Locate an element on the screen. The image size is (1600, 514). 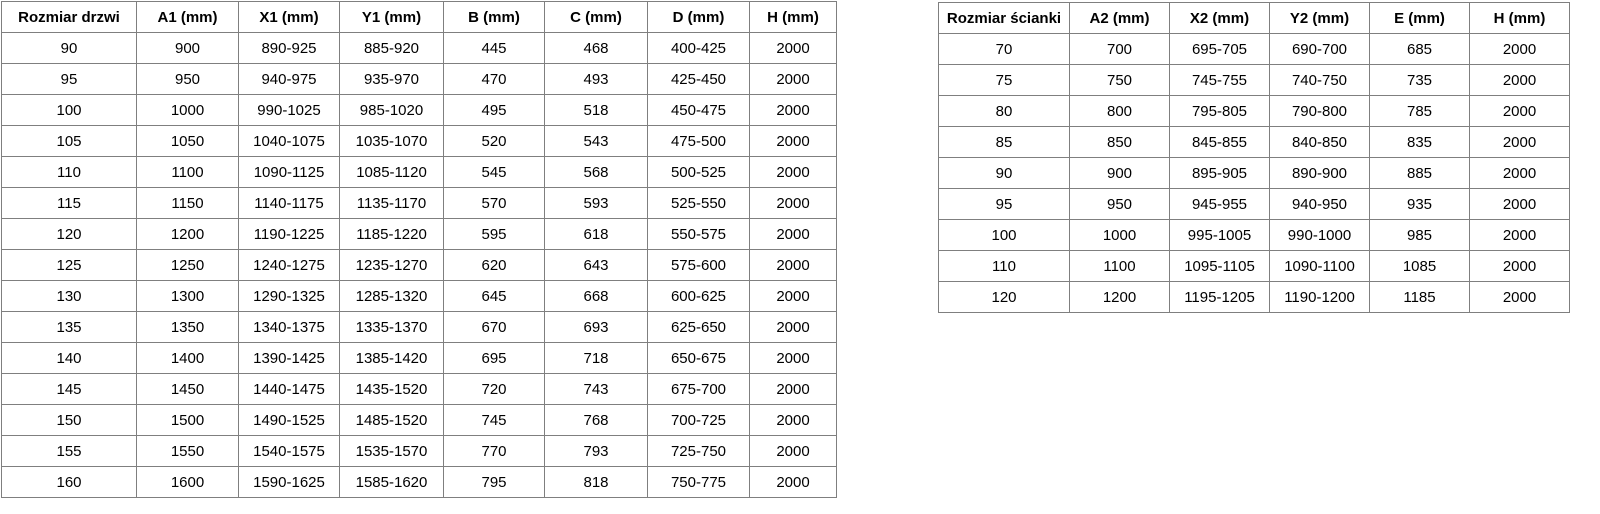
table-cell: 1200 is located at coordinates (1119, 297).